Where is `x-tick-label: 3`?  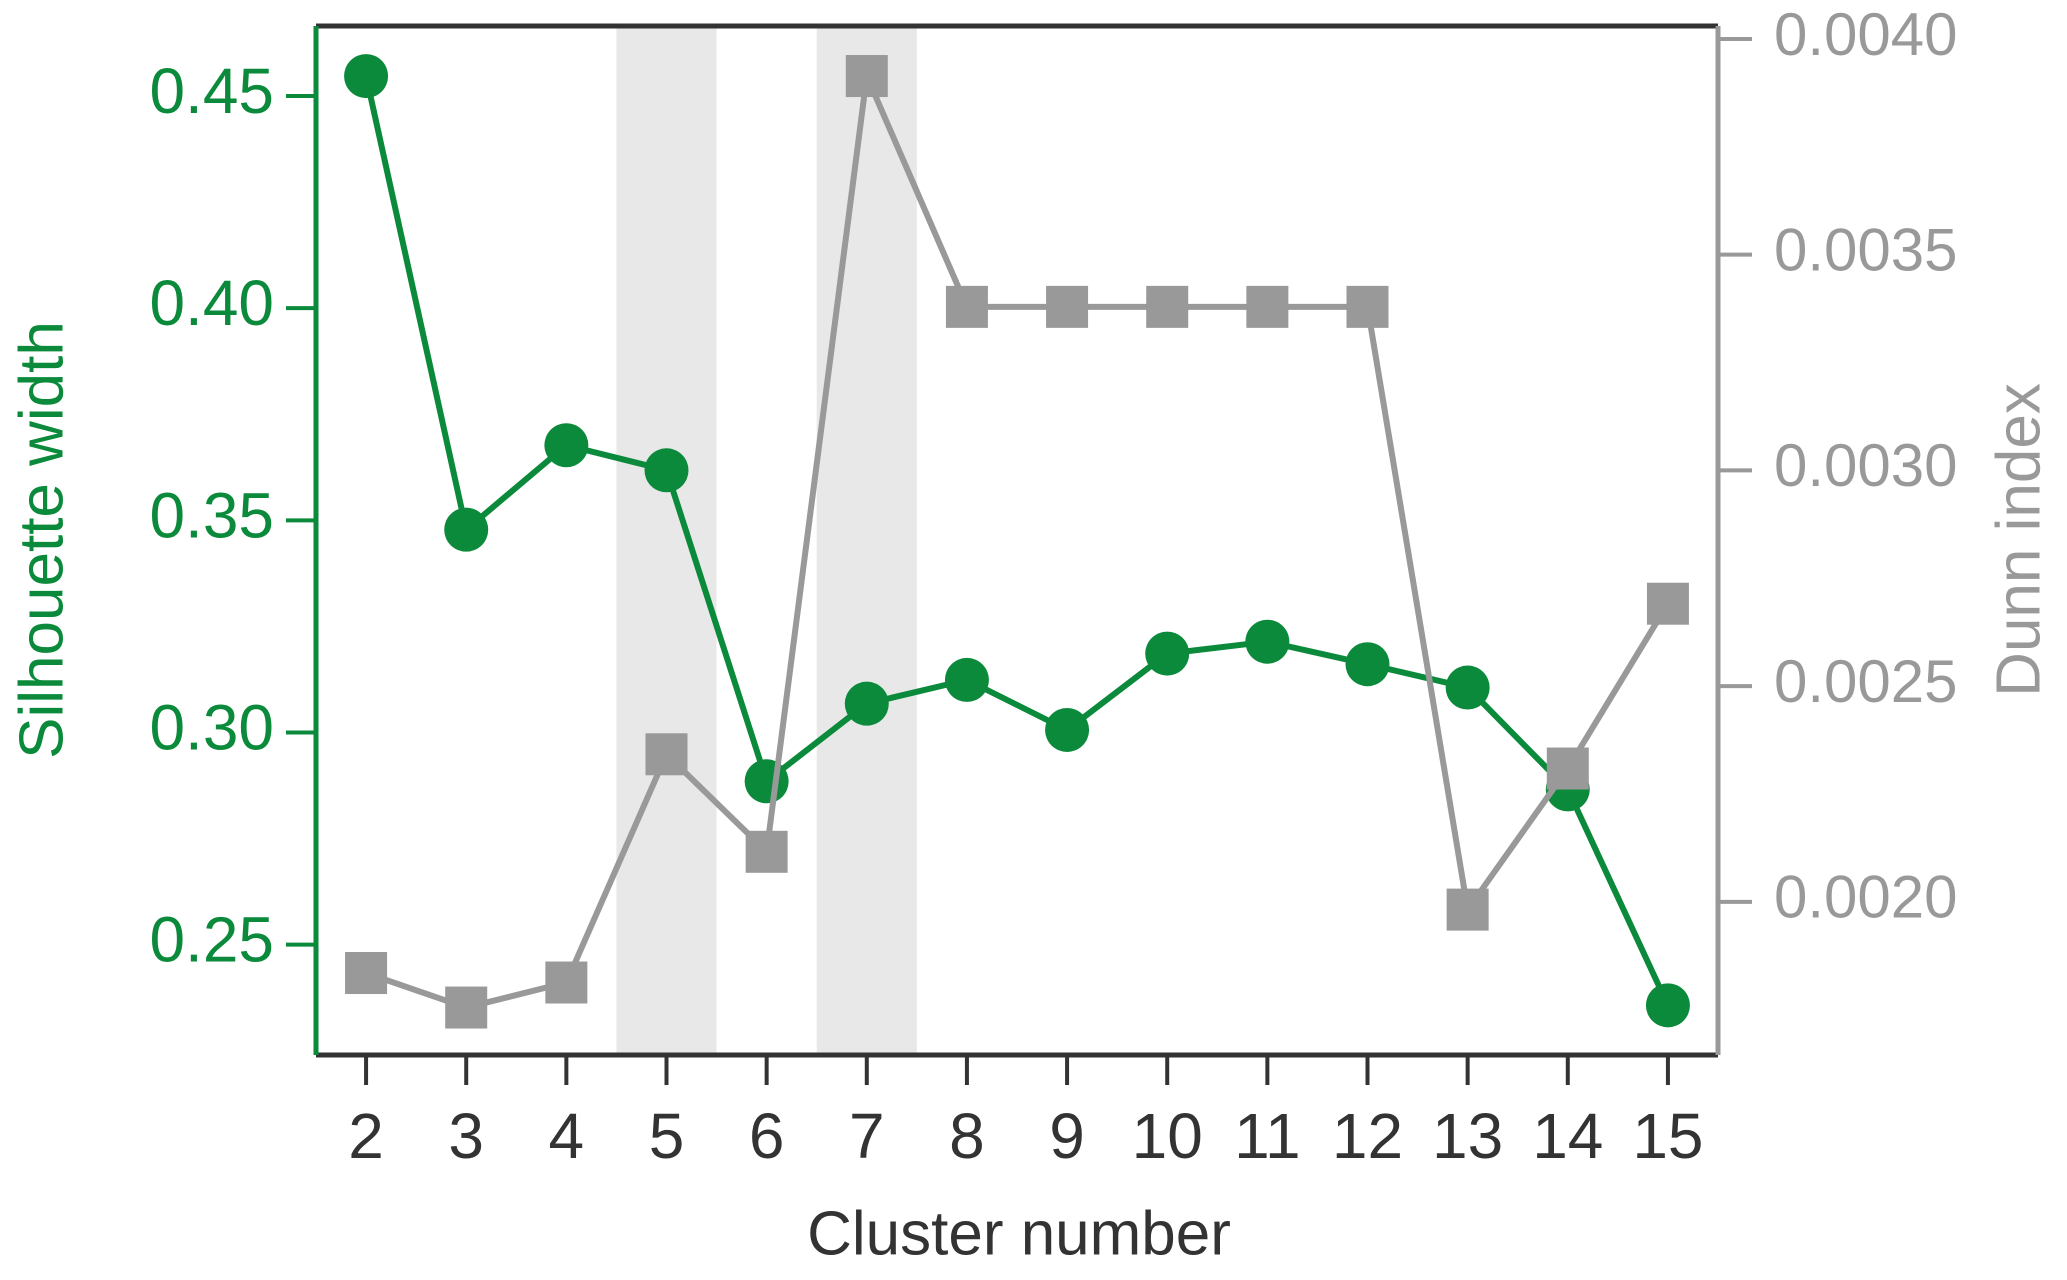
x-tick-label: 3 is located at coordinates (466, 1136).